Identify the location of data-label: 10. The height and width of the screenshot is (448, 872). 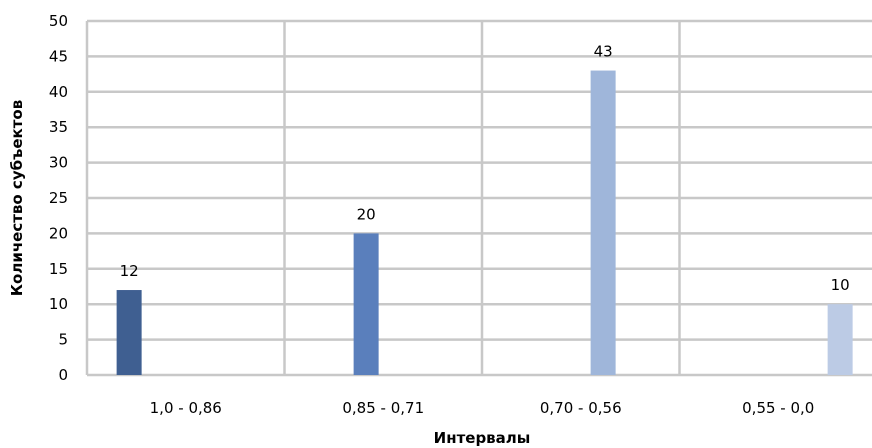
(840, 285).